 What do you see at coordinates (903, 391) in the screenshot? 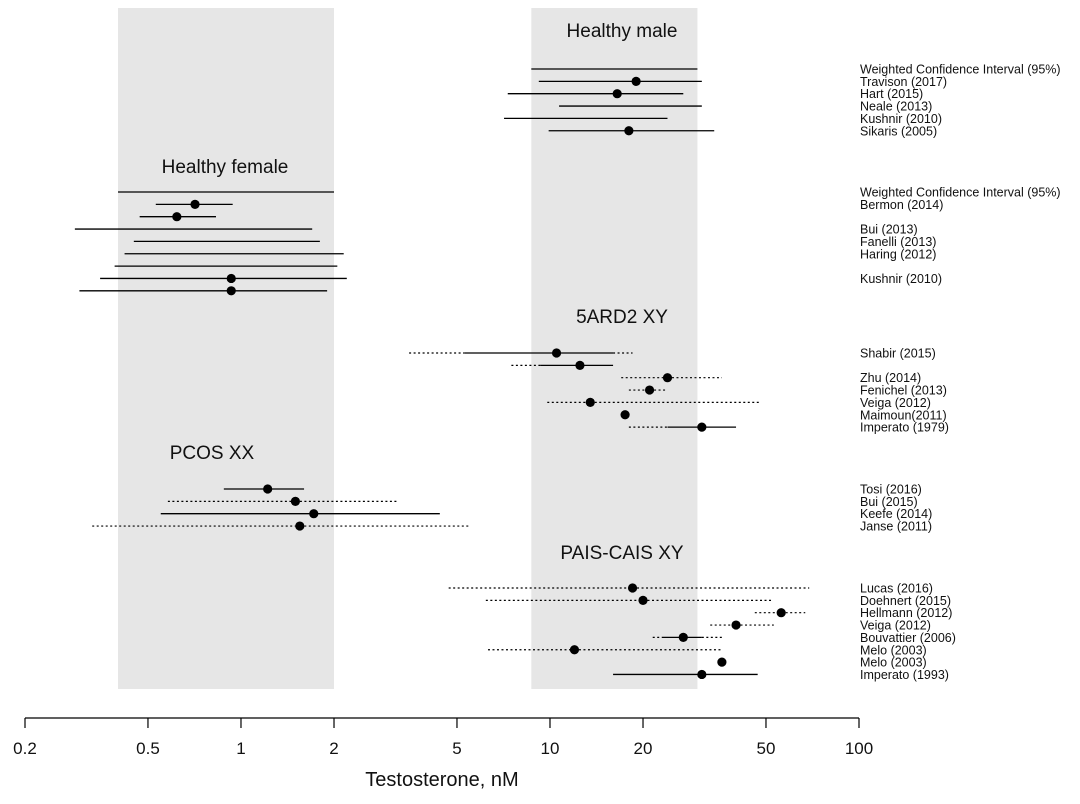
I see `study-label: Fenichel (2013)` at bounding box center [903, 391].